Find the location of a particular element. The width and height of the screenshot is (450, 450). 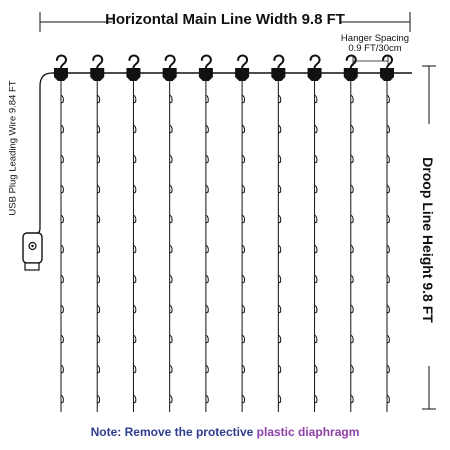

drop-height-label: Droop Line Height 9.8 FT is located at coordinates (428, 240).